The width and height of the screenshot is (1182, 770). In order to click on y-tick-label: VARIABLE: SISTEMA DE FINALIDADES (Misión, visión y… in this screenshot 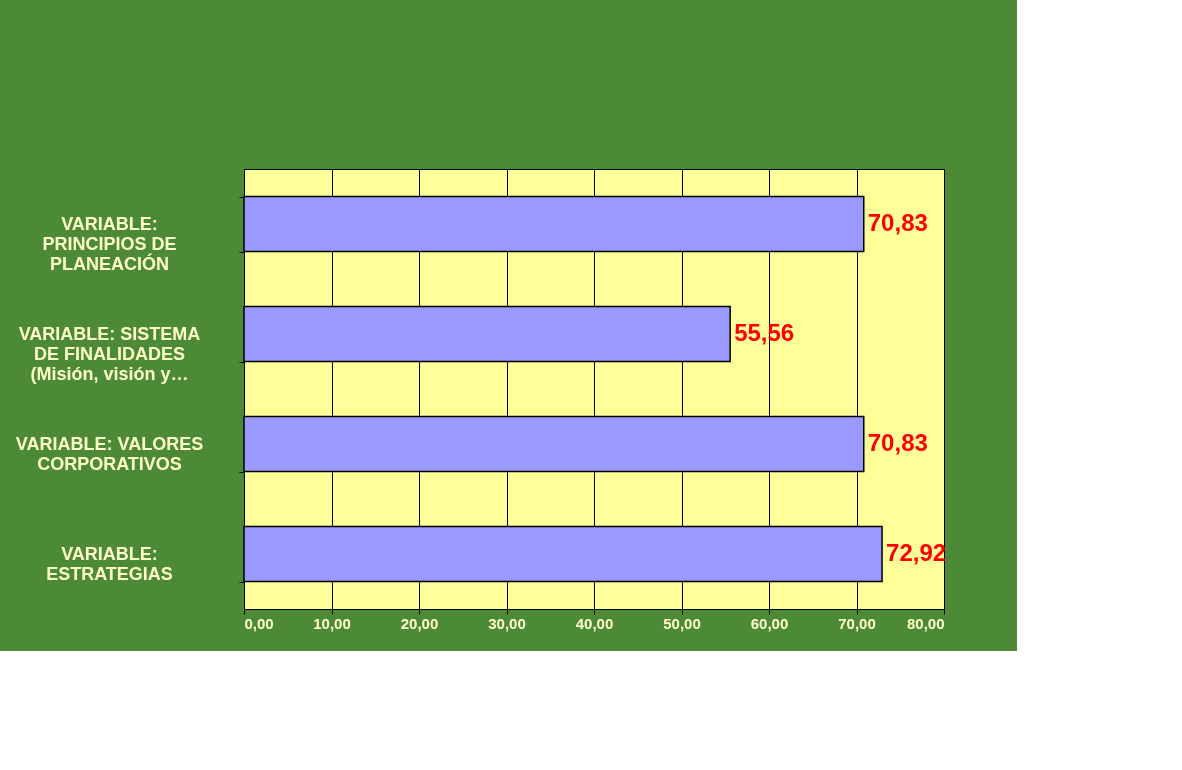, I will do `click(109, 353)`.